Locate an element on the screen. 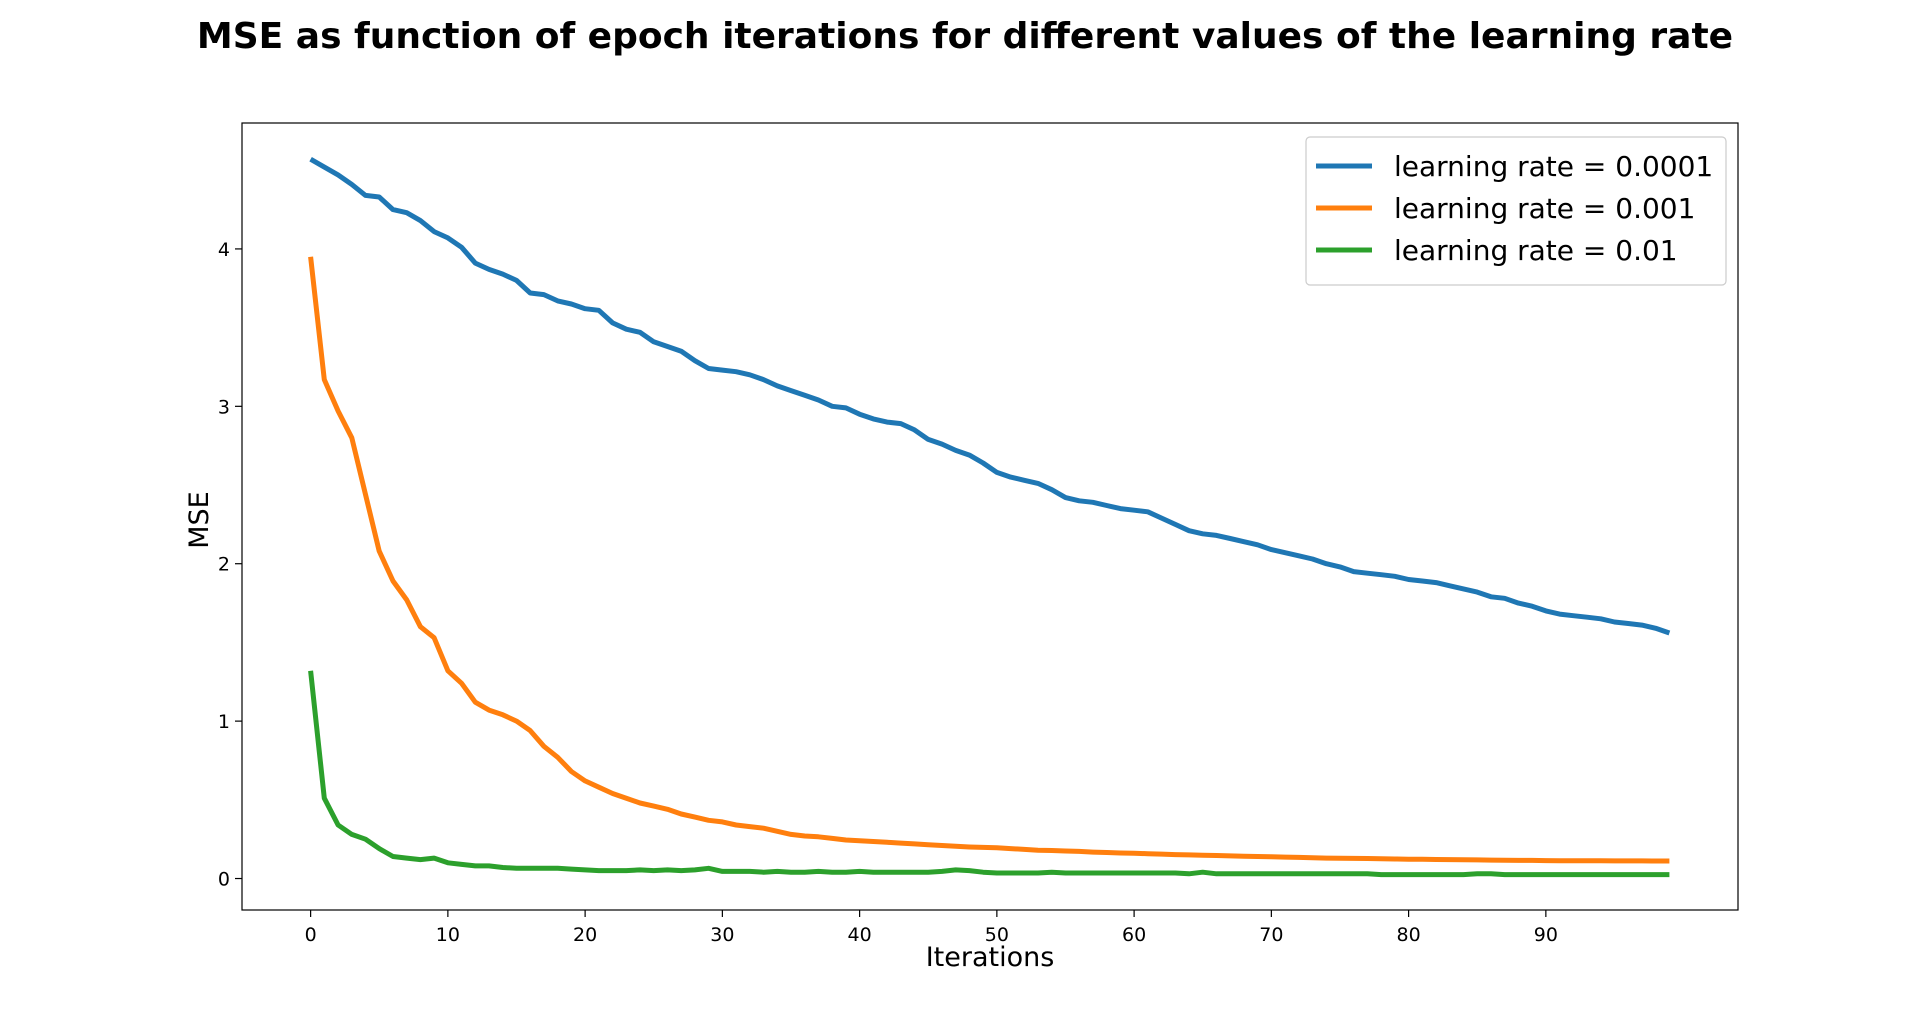 The height and width of the screenshot is (1017, 1920). x-tick-label: 80 is located at coordinates (1409, 935).